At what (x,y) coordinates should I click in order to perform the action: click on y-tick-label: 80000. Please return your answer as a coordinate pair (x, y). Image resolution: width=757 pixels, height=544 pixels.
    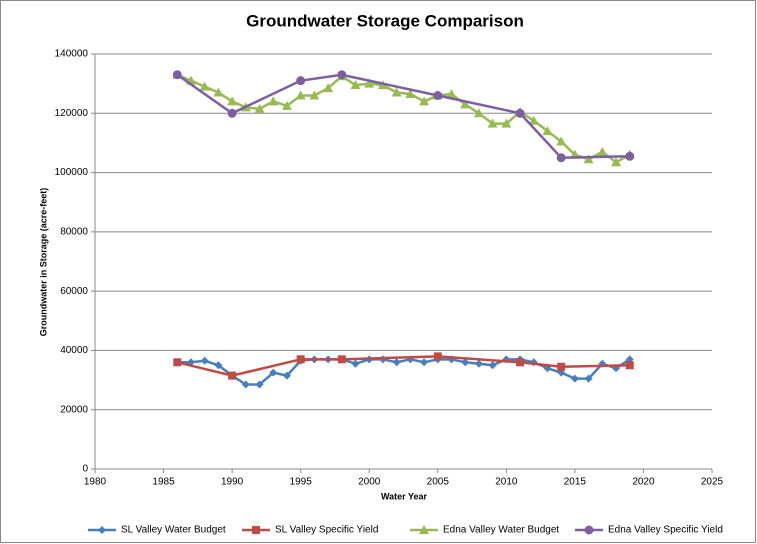
    Looking at the image, I should click on (74, 231).